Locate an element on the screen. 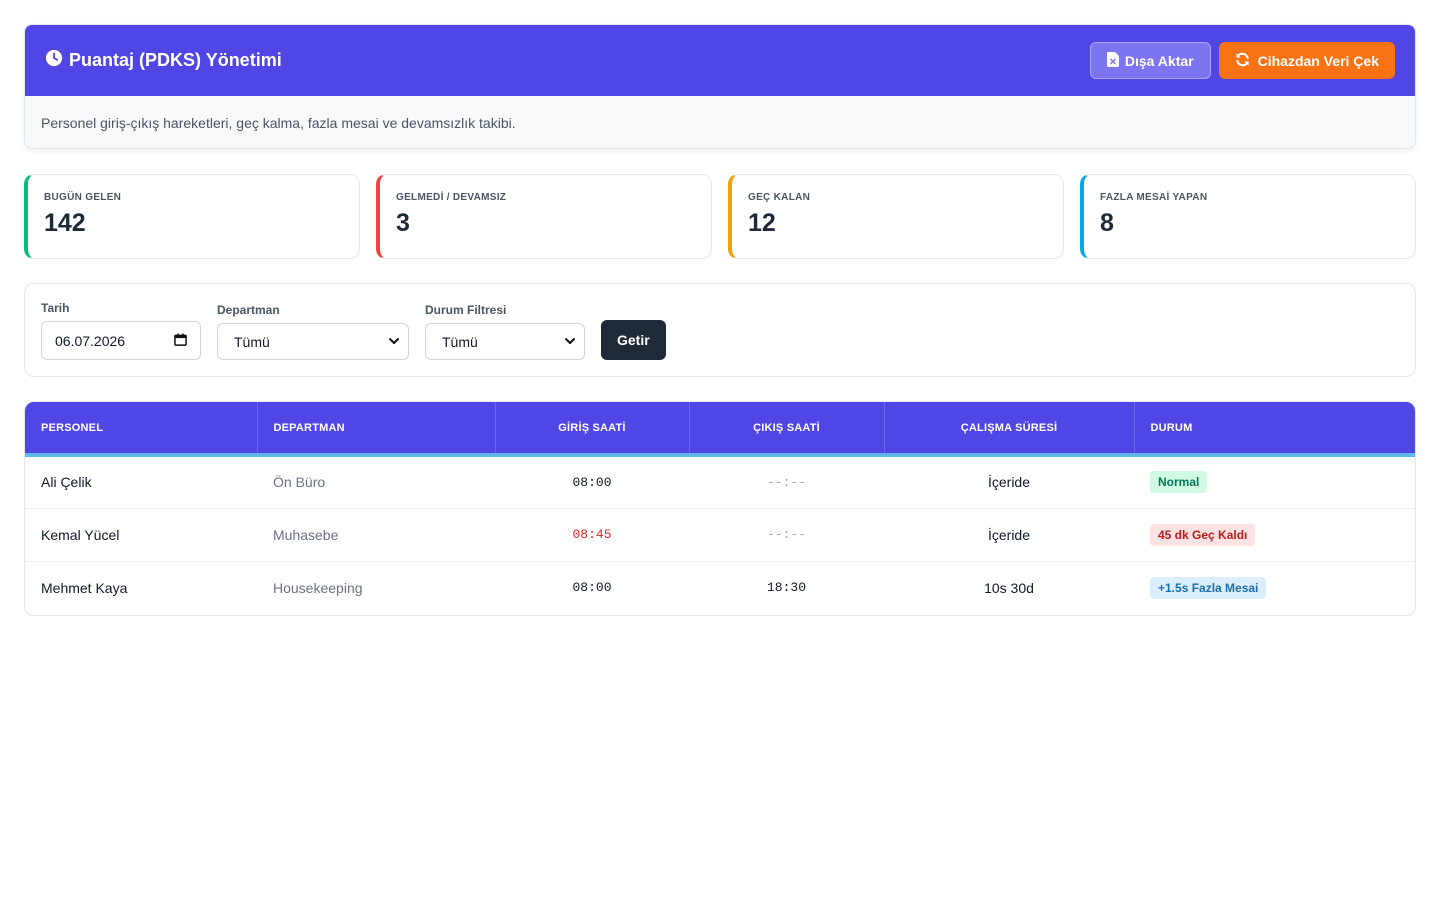 The image size is (1440, 900). check-out-cell: 18:30 is located at coordinates (786, 588).